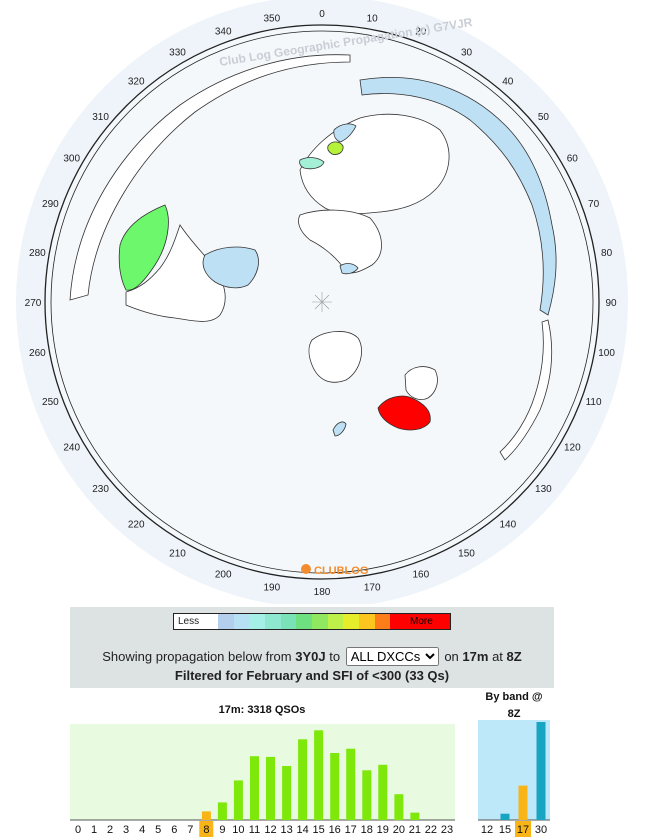 The image size is (647, 838). I want to click on tick-label-8: 8, so click(206, 830).